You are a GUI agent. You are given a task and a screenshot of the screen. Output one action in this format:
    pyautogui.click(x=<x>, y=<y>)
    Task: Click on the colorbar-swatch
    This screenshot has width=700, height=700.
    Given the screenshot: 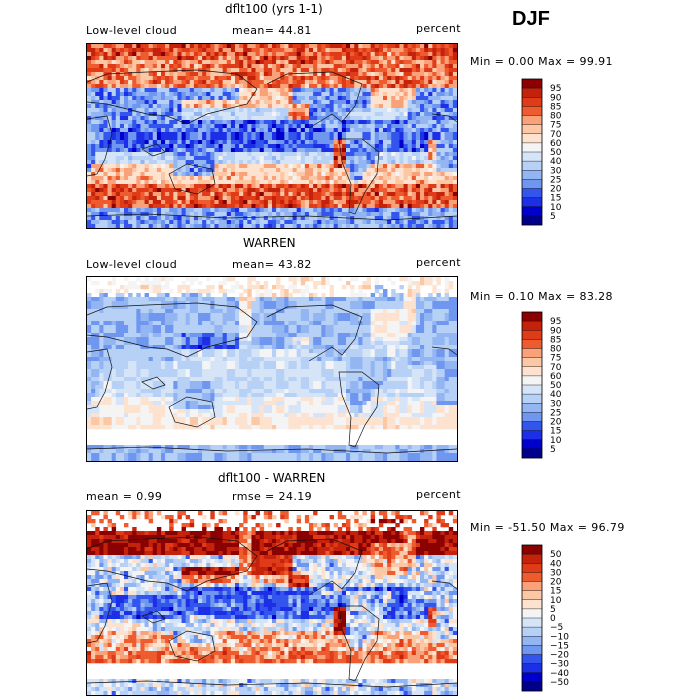 What is the action you would take?
    pyautogui.click(x=532, y=147)
    